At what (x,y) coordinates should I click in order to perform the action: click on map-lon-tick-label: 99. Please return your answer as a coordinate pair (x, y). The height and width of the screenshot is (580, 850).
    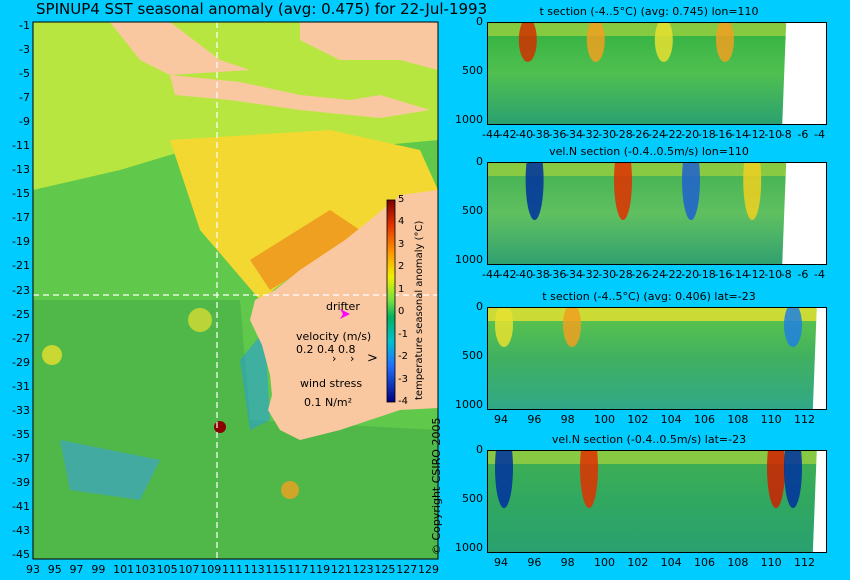
    Looking at the image, I should click on (98, 569).